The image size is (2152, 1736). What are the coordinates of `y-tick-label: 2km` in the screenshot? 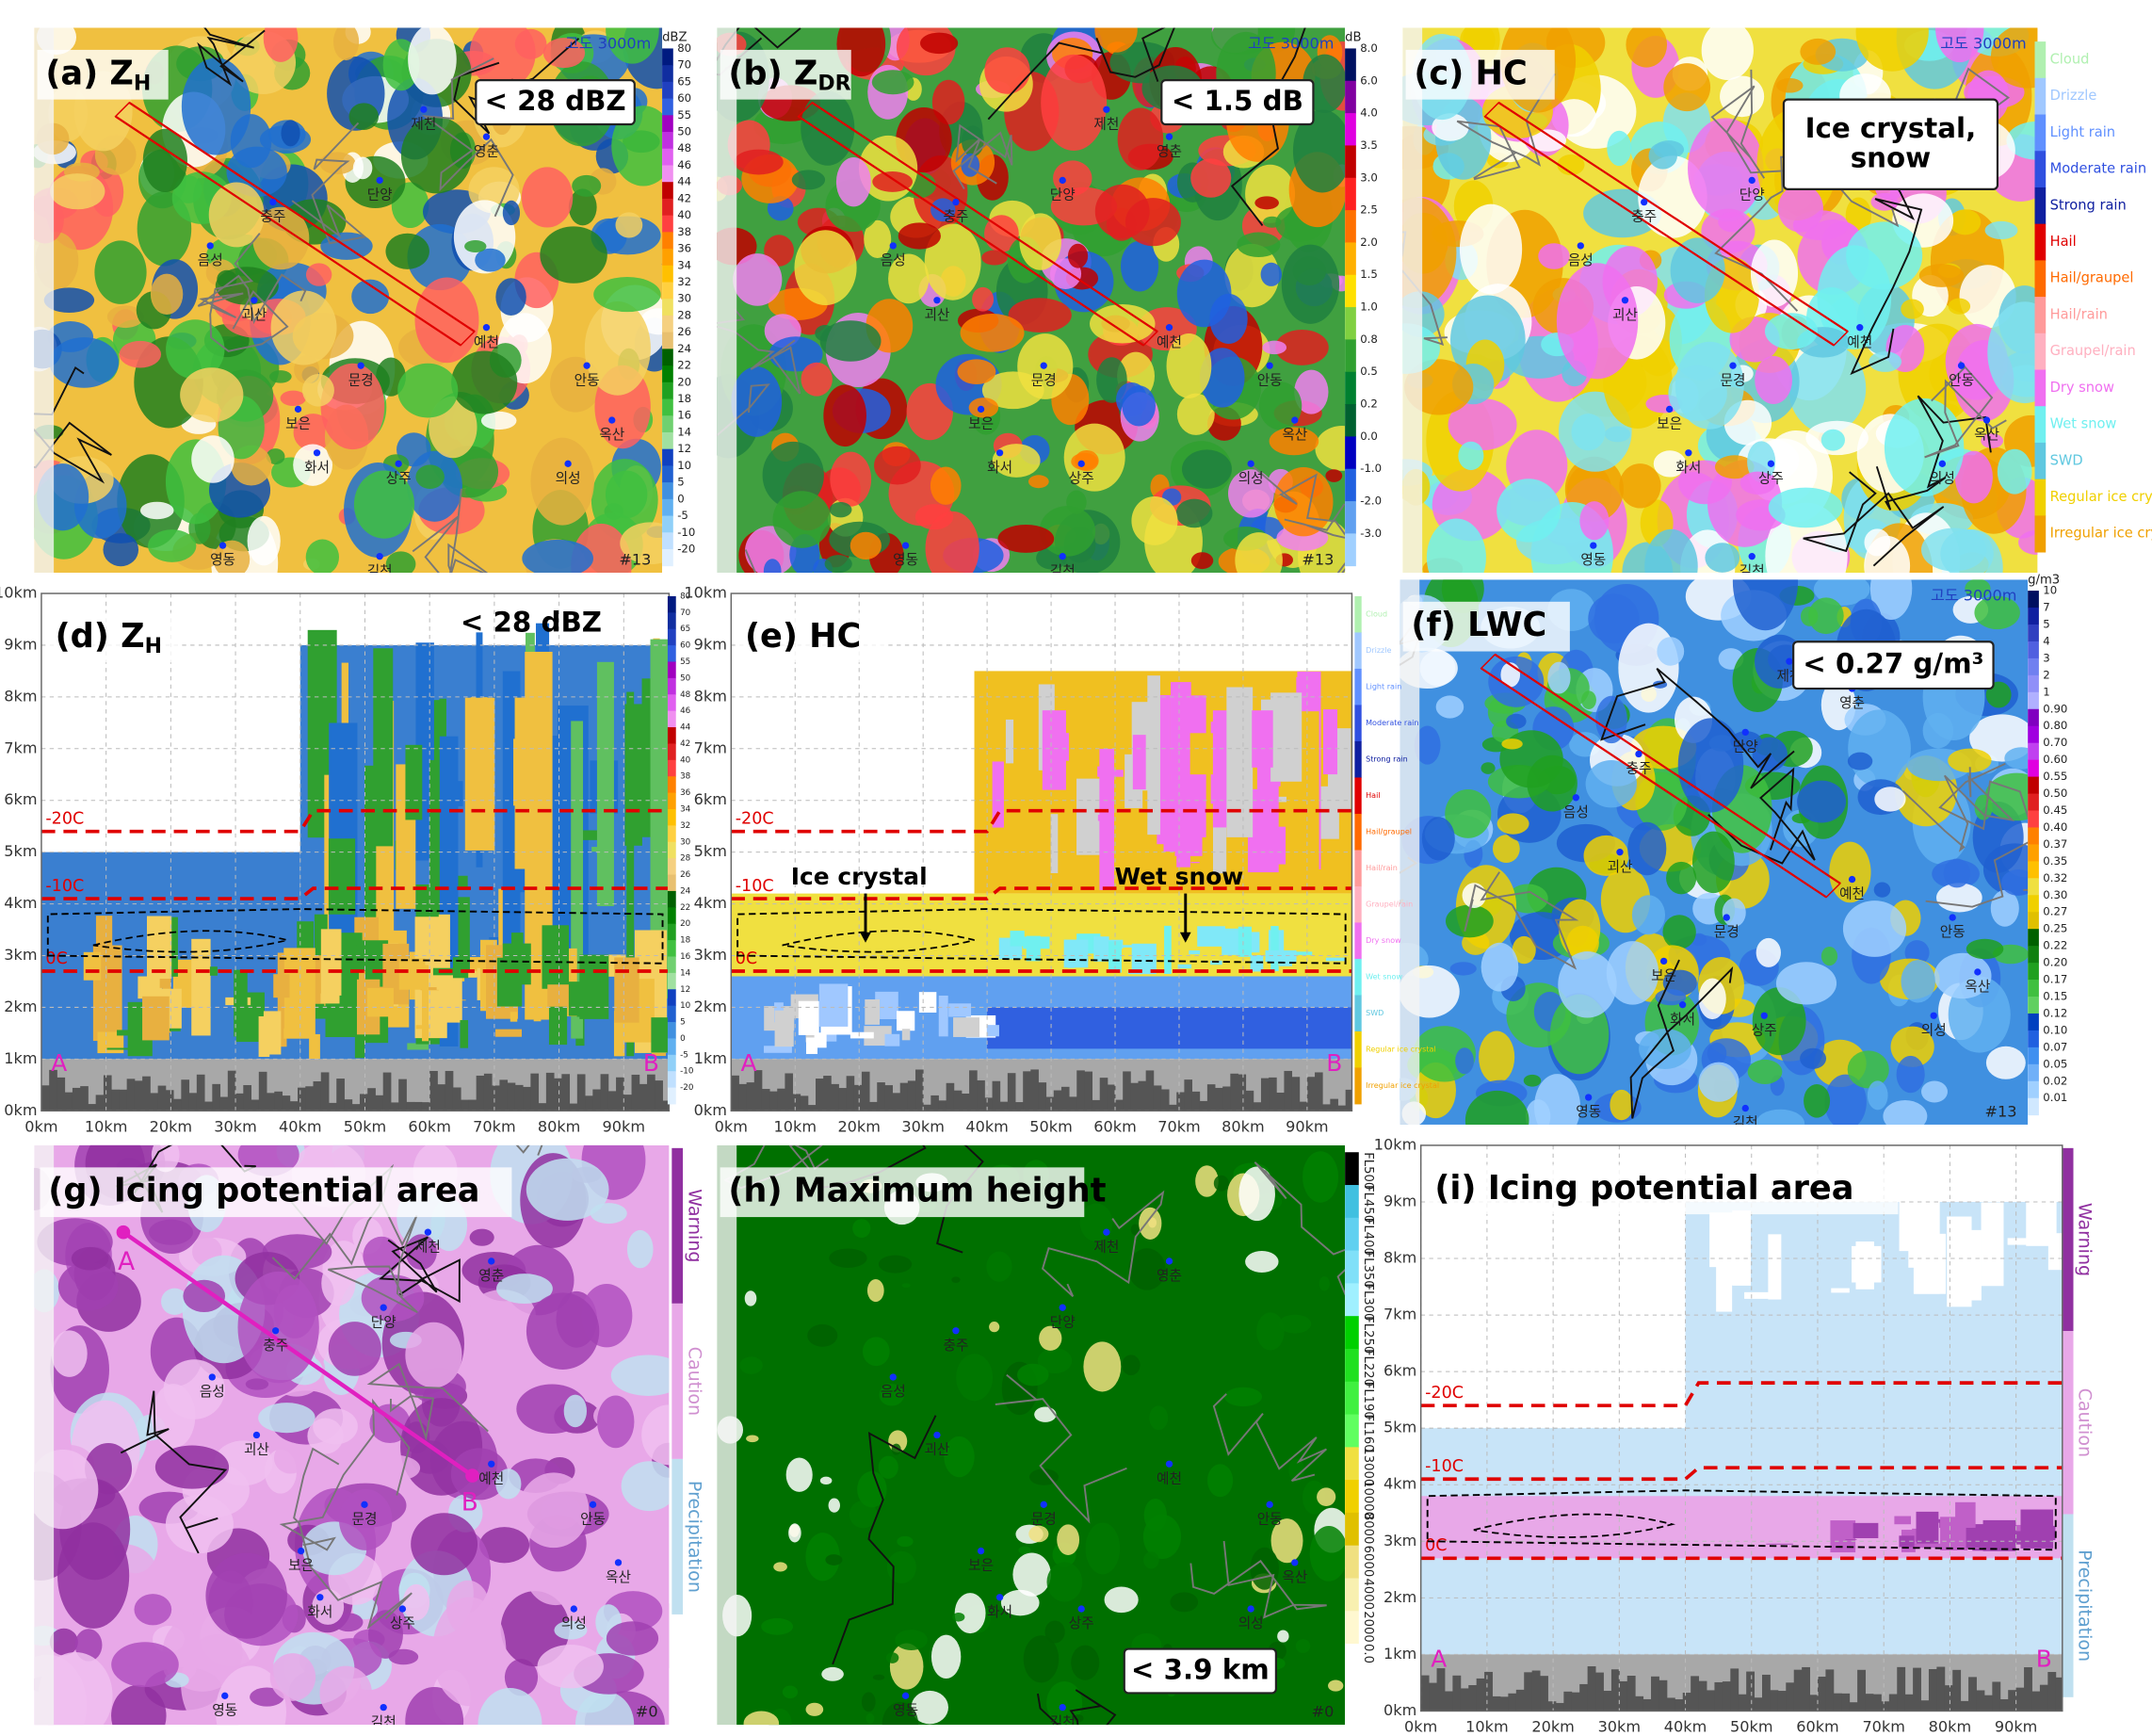 It's located at (1399, 1597).